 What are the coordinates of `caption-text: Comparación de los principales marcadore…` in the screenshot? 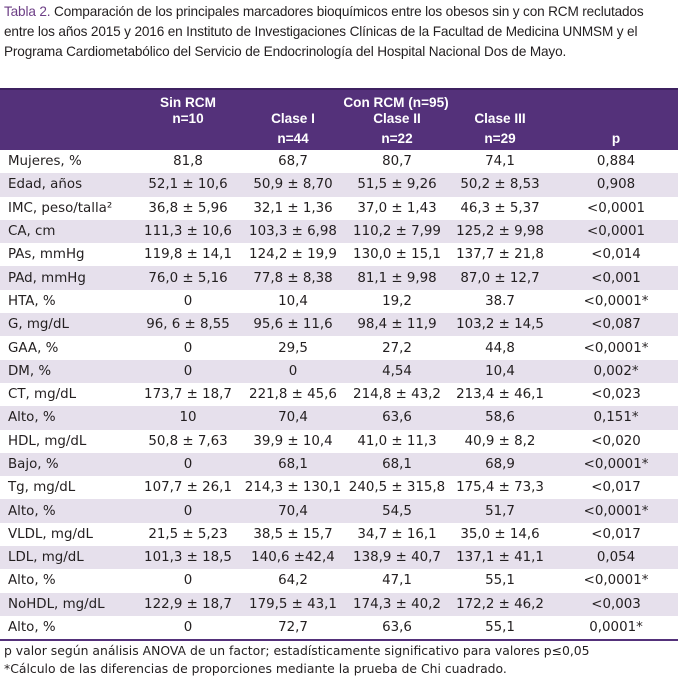 It's located at (324, 31).